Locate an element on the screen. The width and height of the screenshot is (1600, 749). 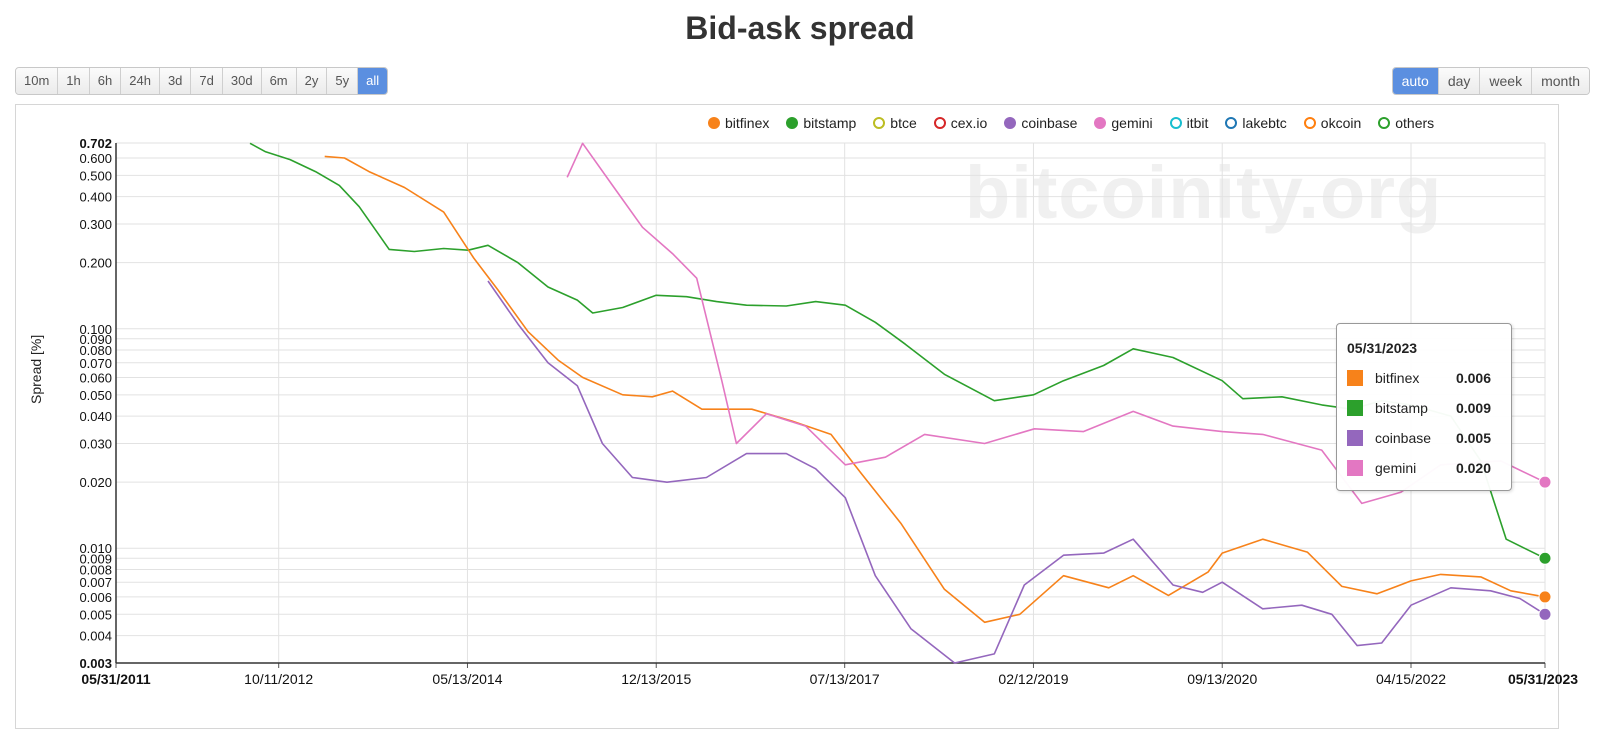
tooltip-date: 05/31/2023 is located at coordinates (1382, 348).